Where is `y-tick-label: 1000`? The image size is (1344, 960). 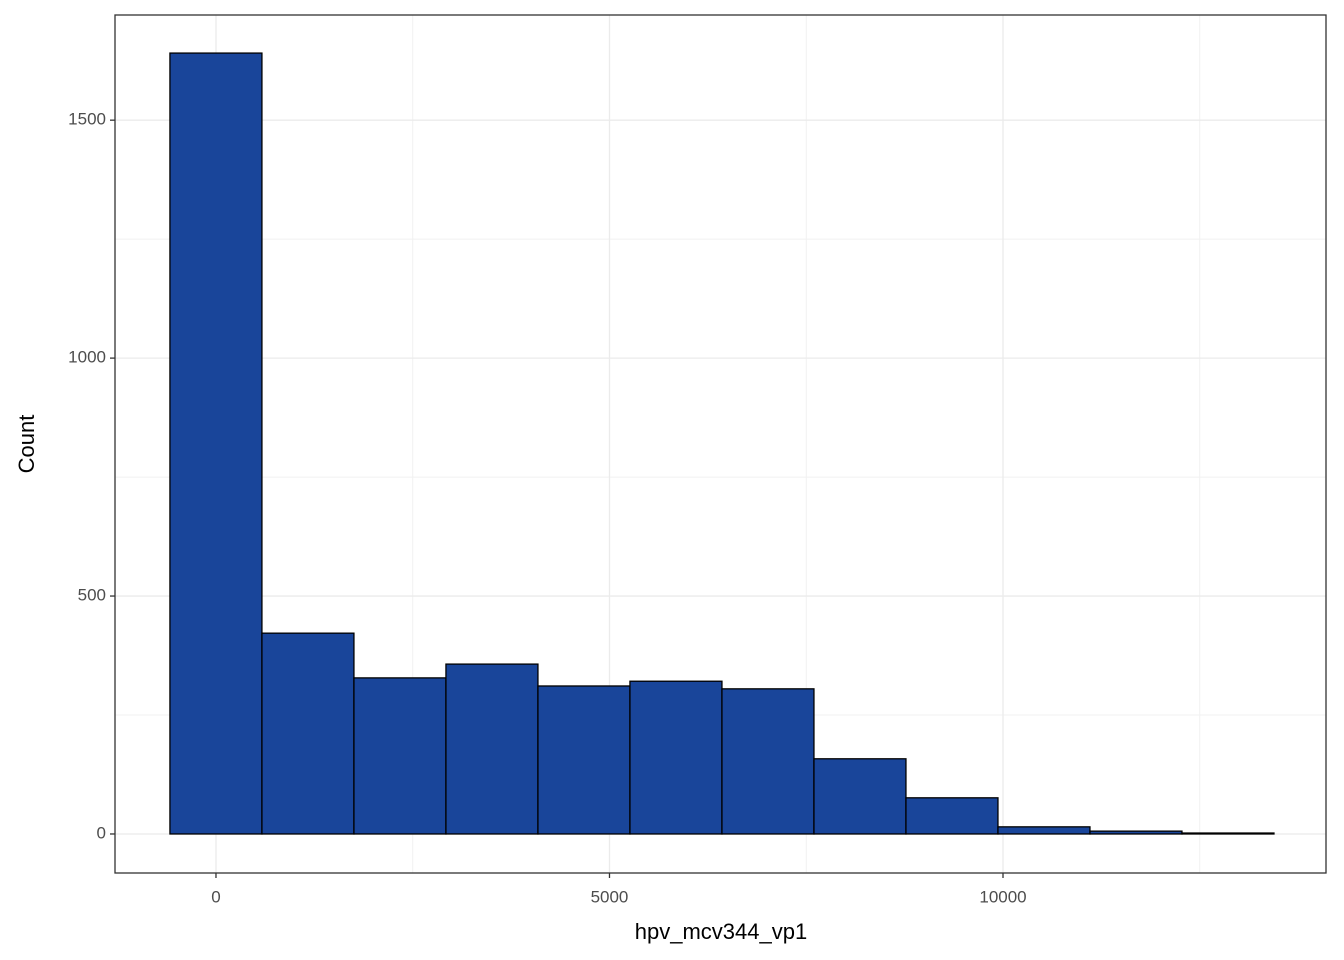 y-tick-label: 1000 is located at coordinates (87, 357).